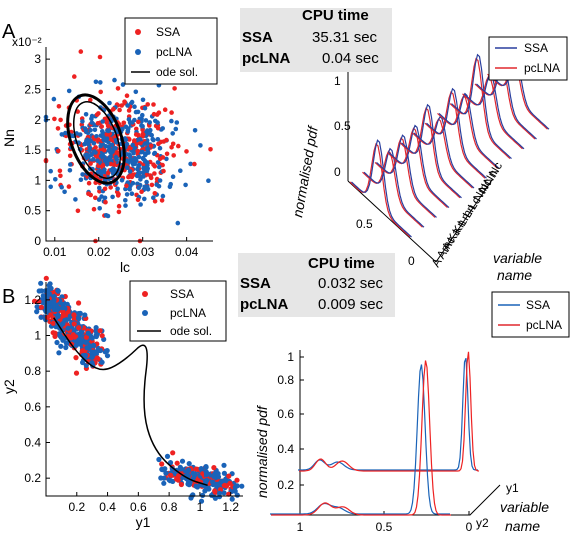  I want to click on a-pdf-curve-kn-ssa, so click(430, 153).